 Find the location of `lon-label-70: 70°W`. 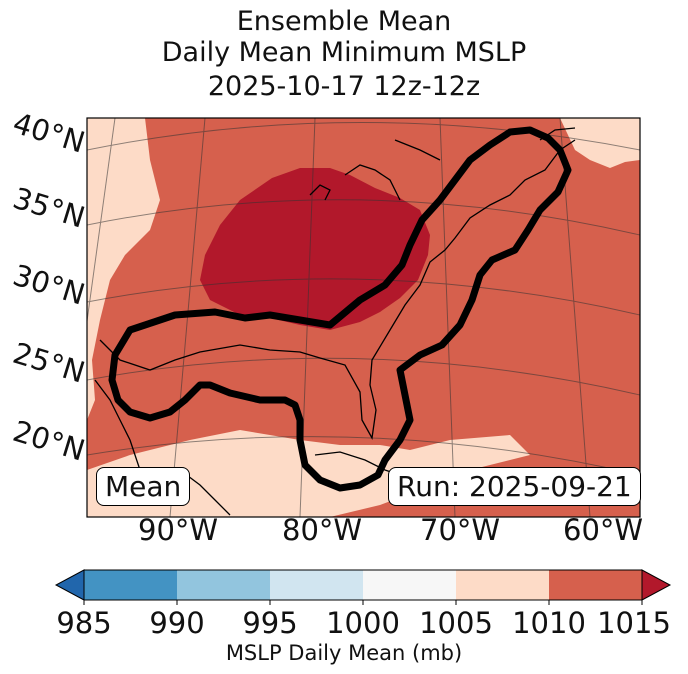

lon-label-70: 70°W is located at coordinates (460, 530).